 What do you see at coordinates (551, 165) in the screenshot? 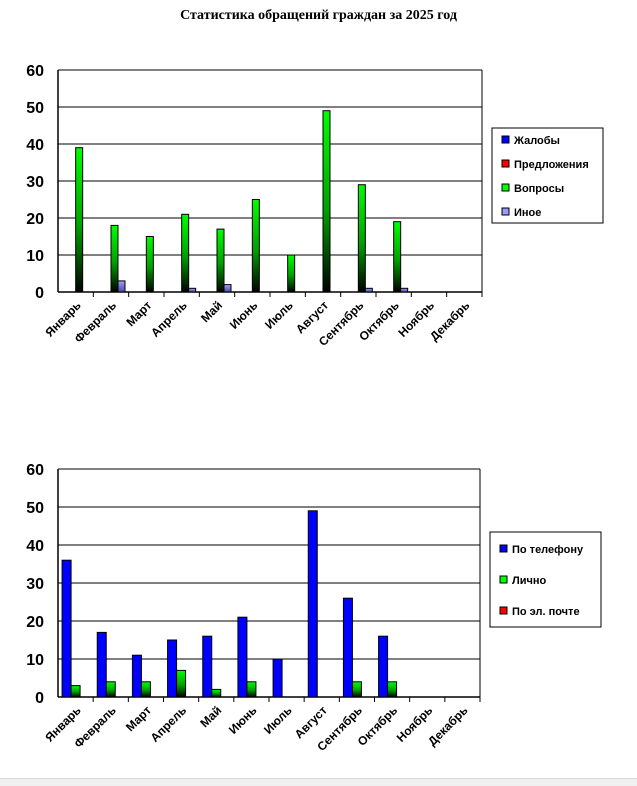
I see `legend-label: Предложения` at bounding box center [551, 165].